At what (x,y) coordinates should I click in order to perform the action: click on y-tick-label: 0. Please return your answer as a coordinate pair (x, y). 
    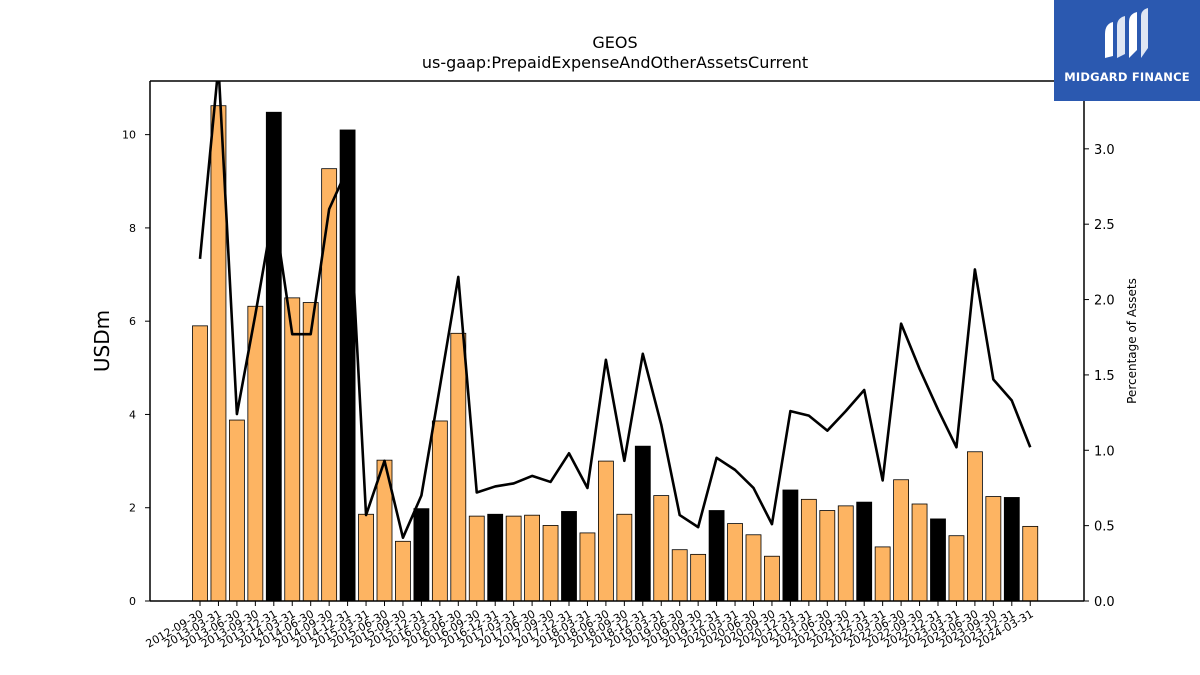
    Looking at the image, I should click on (132, 601).